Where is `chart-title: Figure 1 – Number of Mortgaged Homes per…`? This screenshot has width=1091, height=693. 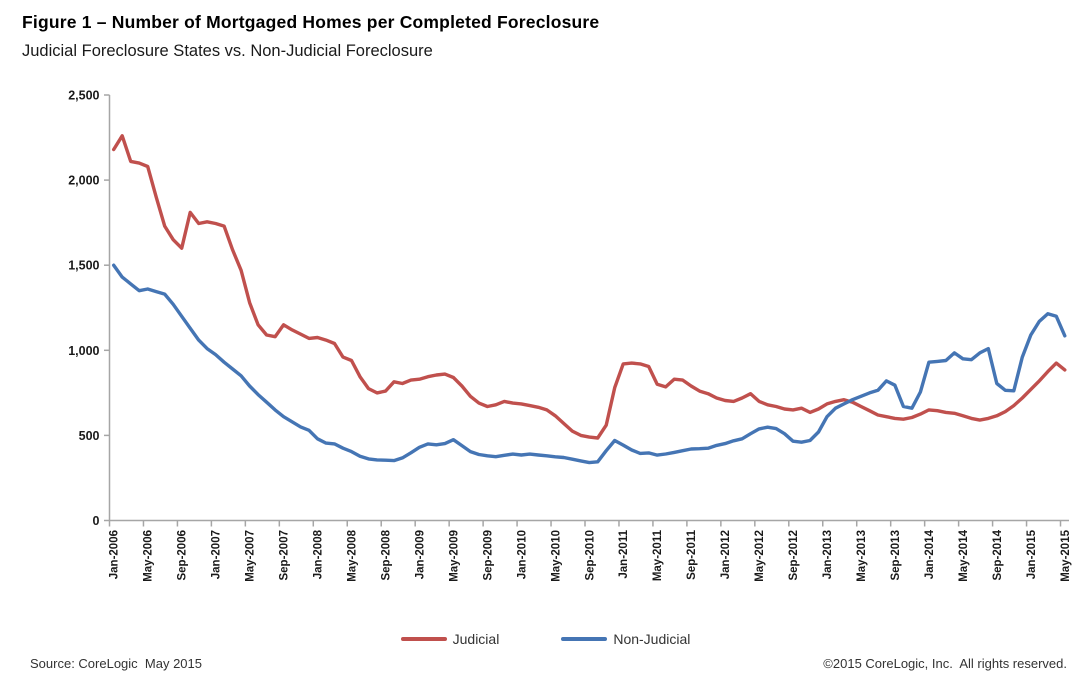 chart-title: Figure 1 – Number of Mortgaged Homes per… is located at coordinates (311, 22).